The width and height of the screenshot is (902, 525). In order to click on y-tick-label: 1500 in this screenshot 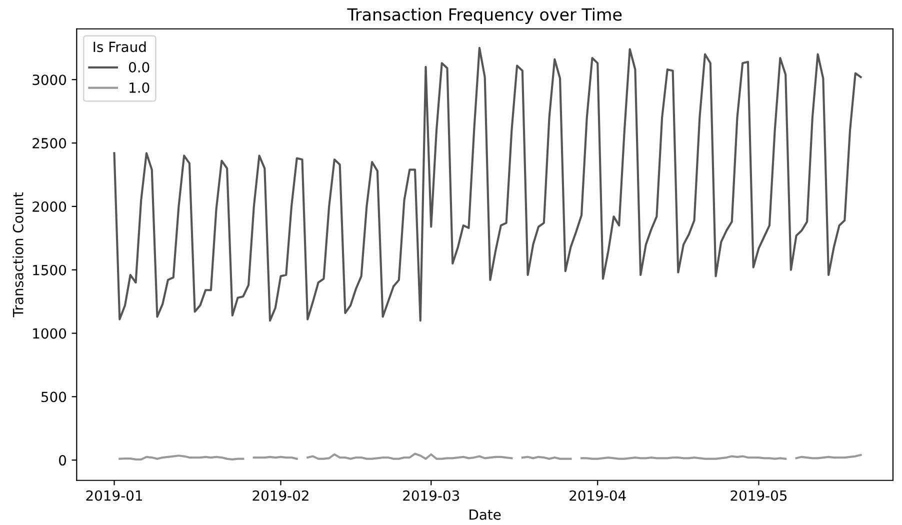, I will do `click(49, 270)`.